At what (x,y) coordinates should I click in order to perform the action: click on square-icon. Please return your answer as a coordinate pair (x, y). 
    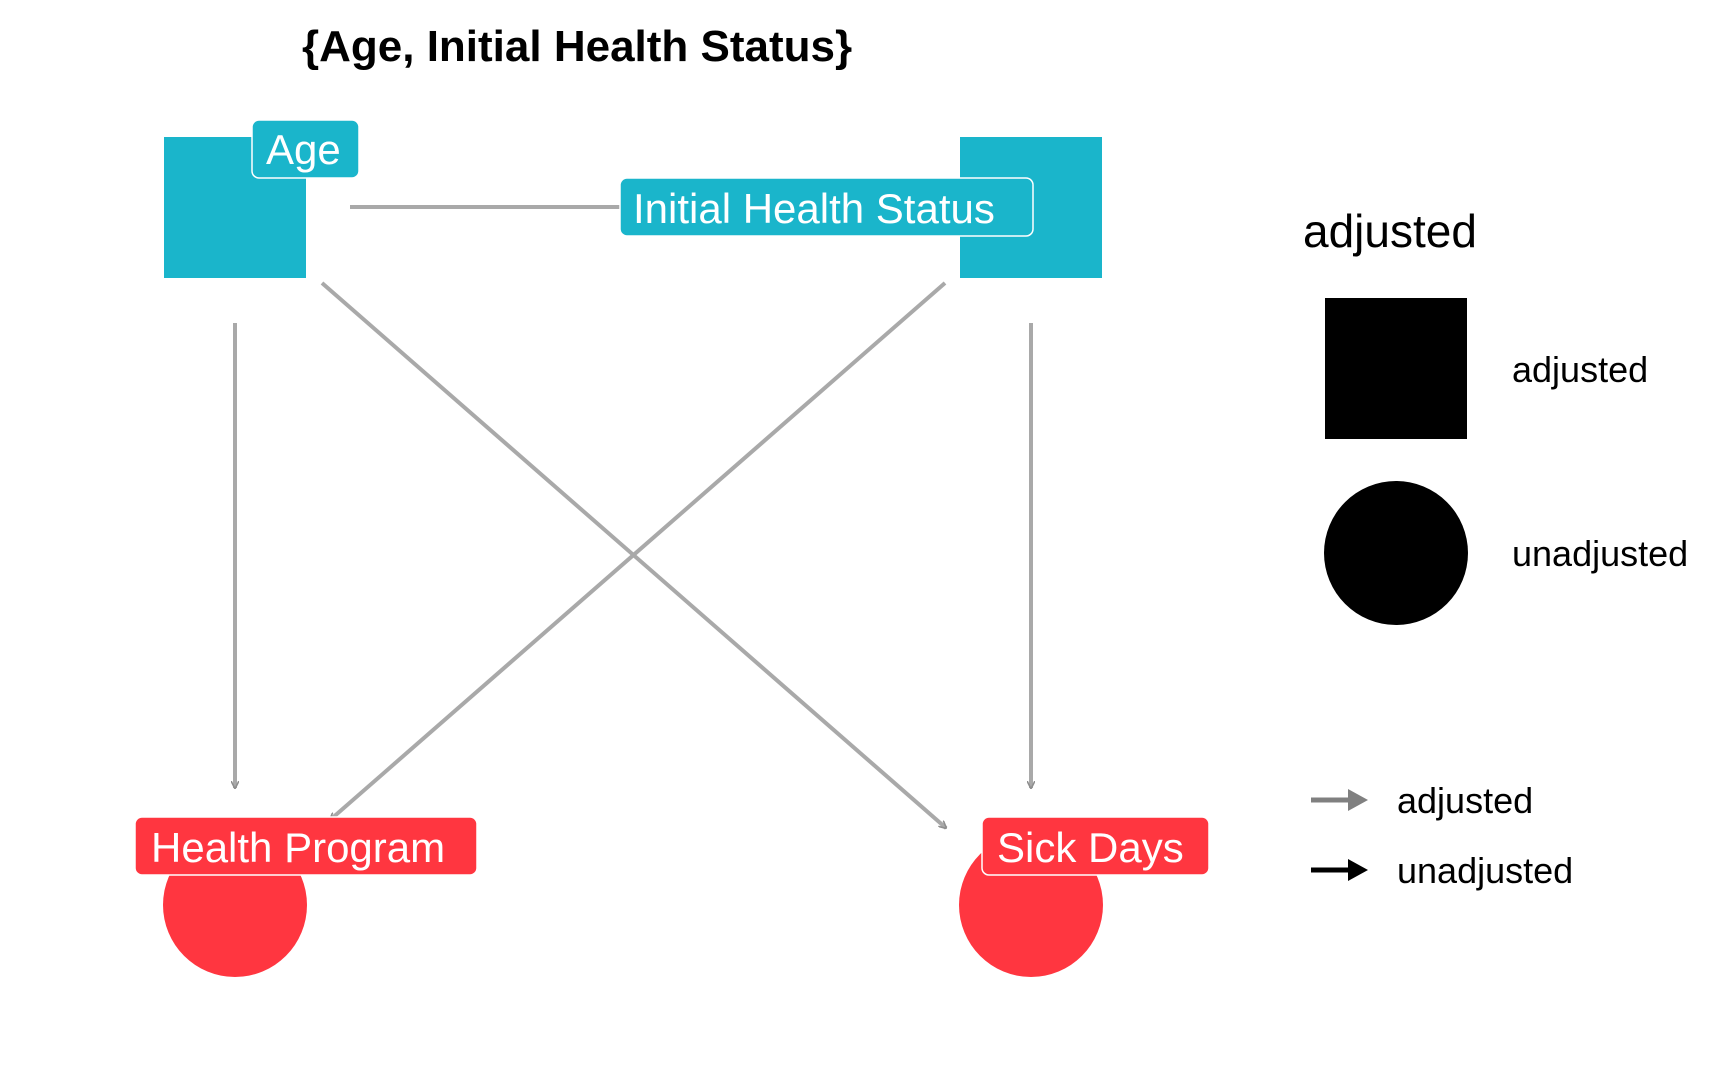
    Looking at the image, I should click on (1396, 368).